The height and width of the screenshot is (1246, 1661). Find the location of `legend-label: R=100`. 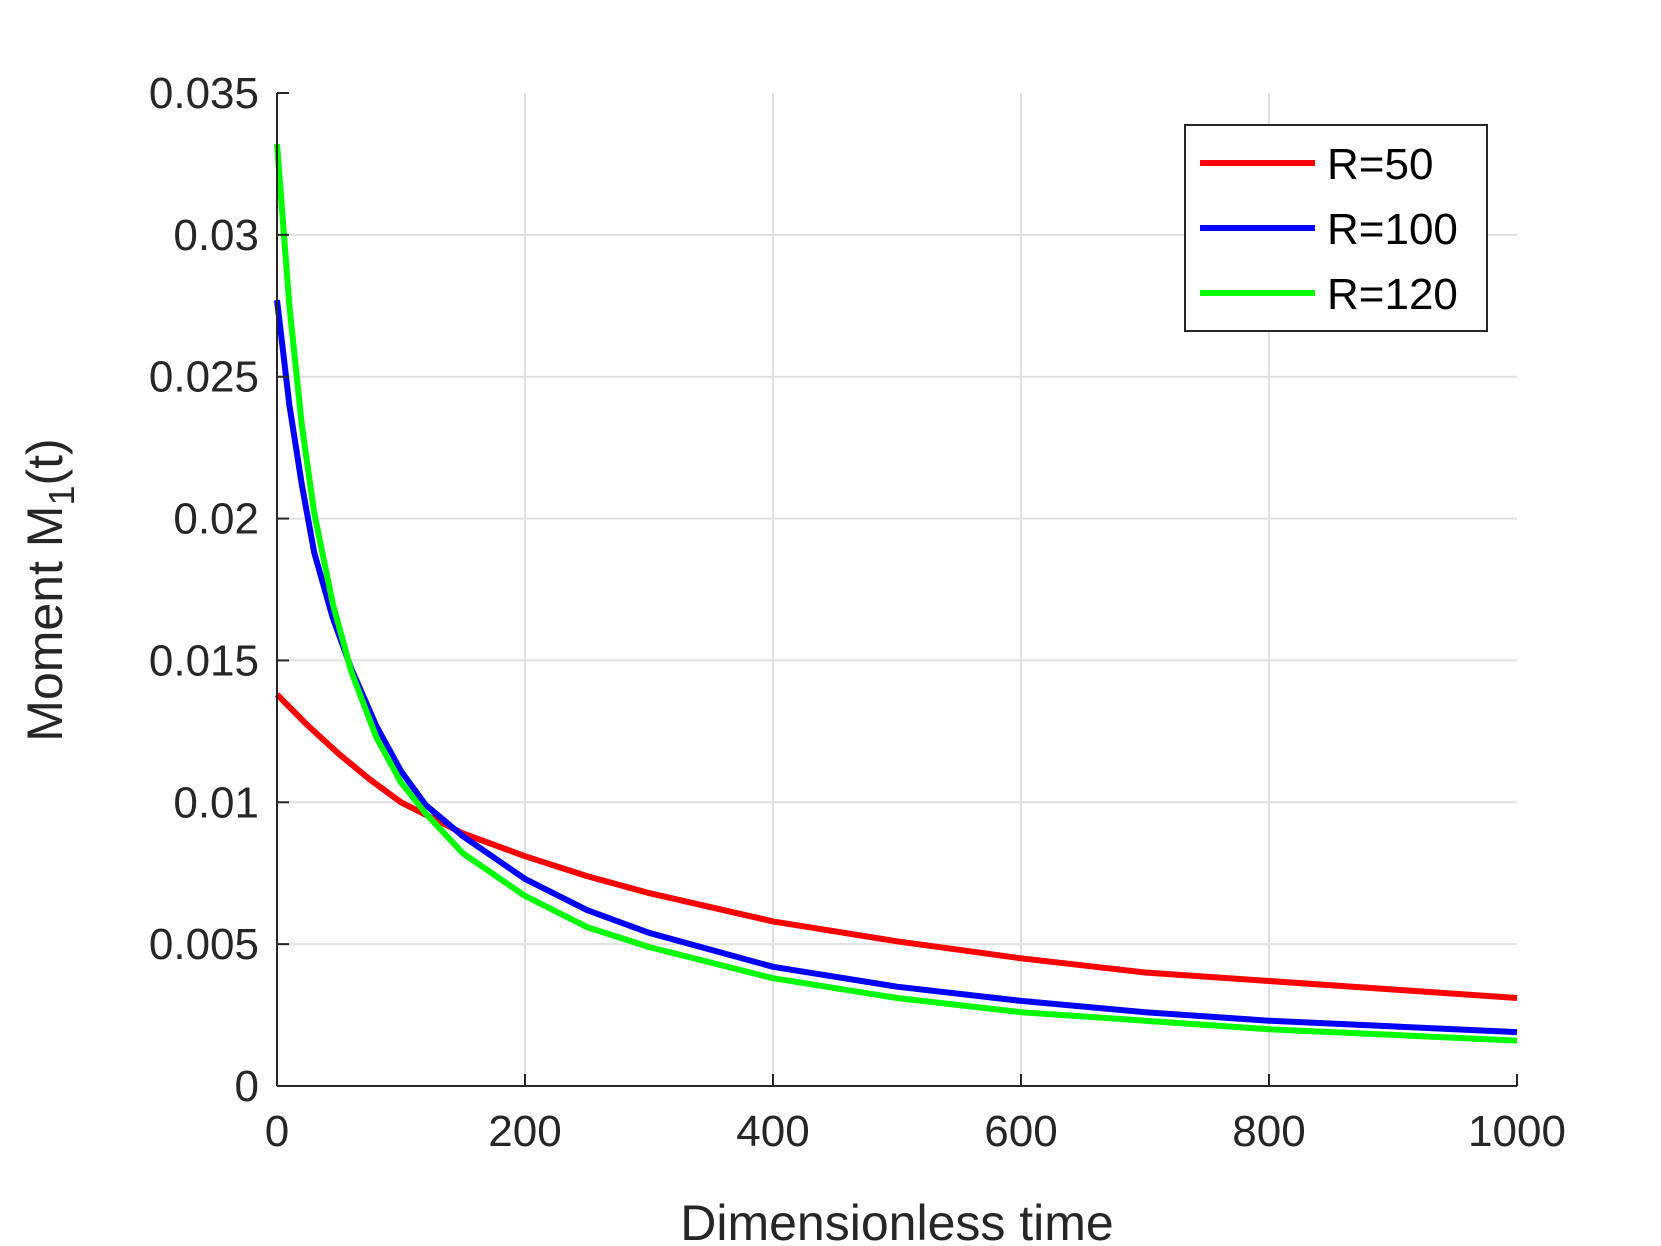

legend-label: R=100 is located at coordinates (1392, 229).